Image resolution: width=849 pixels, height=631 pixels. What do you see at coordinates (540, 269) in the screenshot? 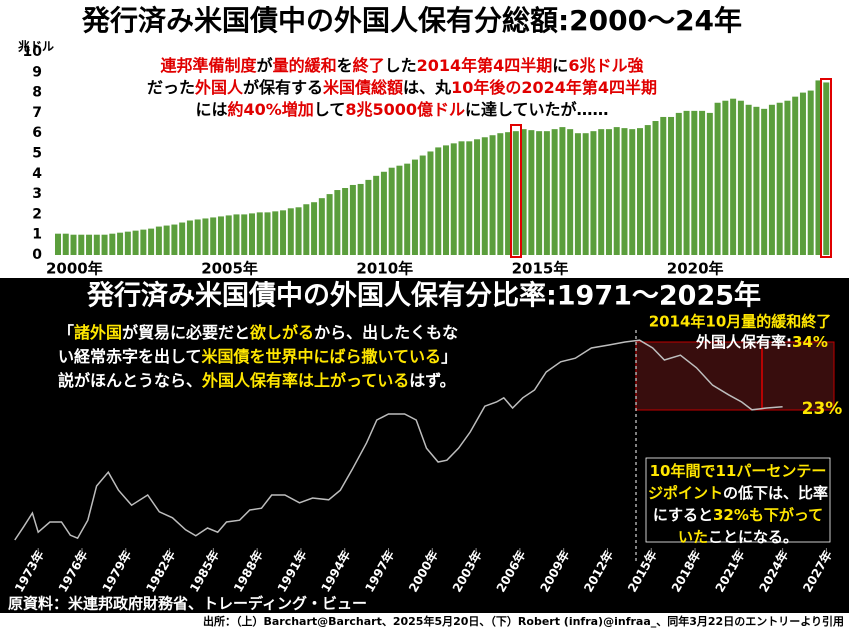
I see `x-tick-label: 2015年` at bounding box center [540, 269].